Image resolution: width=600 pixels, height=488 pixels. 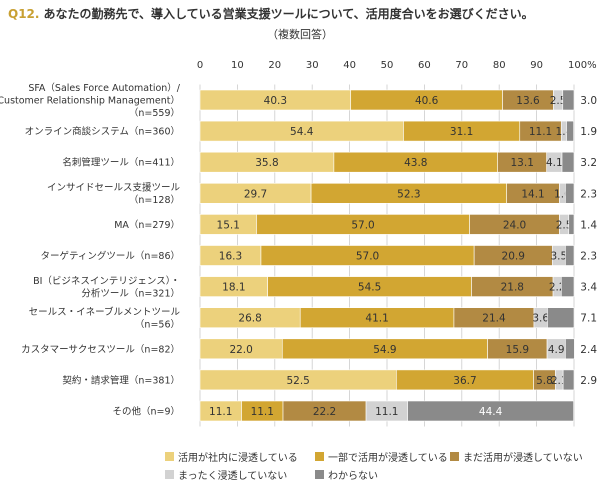 What do you see at coordinates (461, 132) in the screenshot?
I see `segment-value-label: 31.1` at bounding box center [461, 132].